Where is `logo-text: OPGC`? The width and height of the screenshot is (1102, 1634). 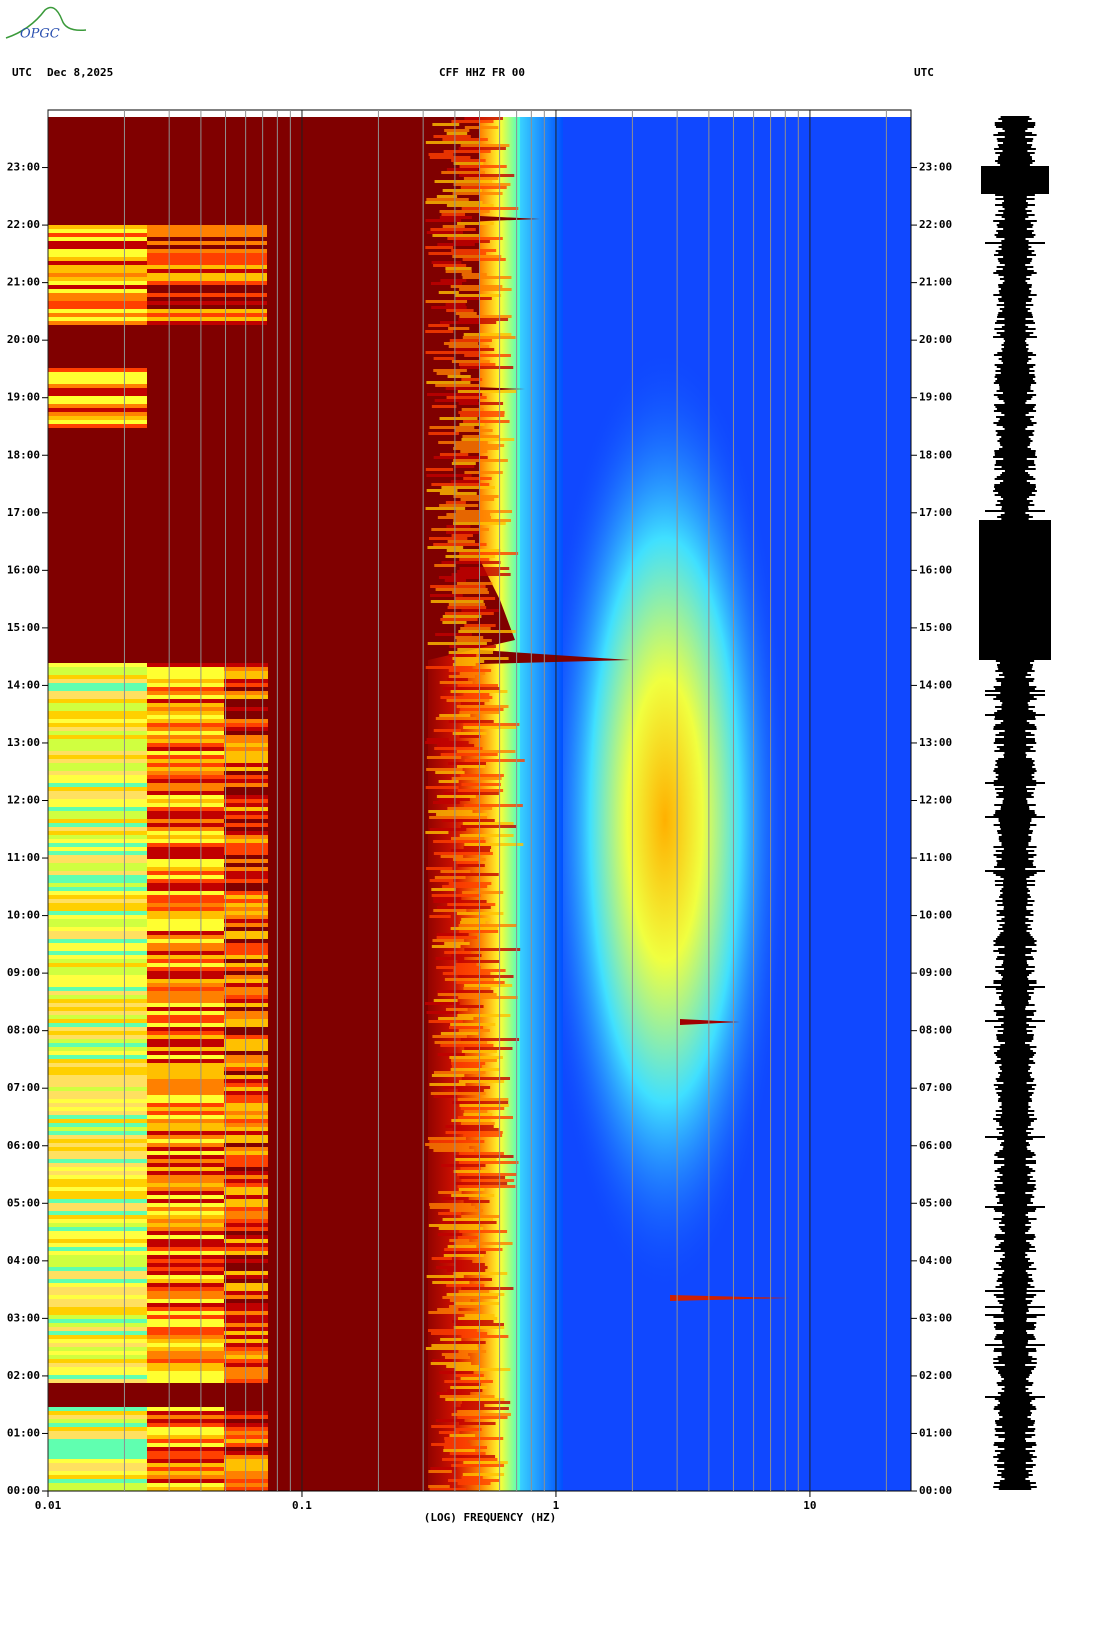
logo-text: OPGC is located at coordinates (40, 34).